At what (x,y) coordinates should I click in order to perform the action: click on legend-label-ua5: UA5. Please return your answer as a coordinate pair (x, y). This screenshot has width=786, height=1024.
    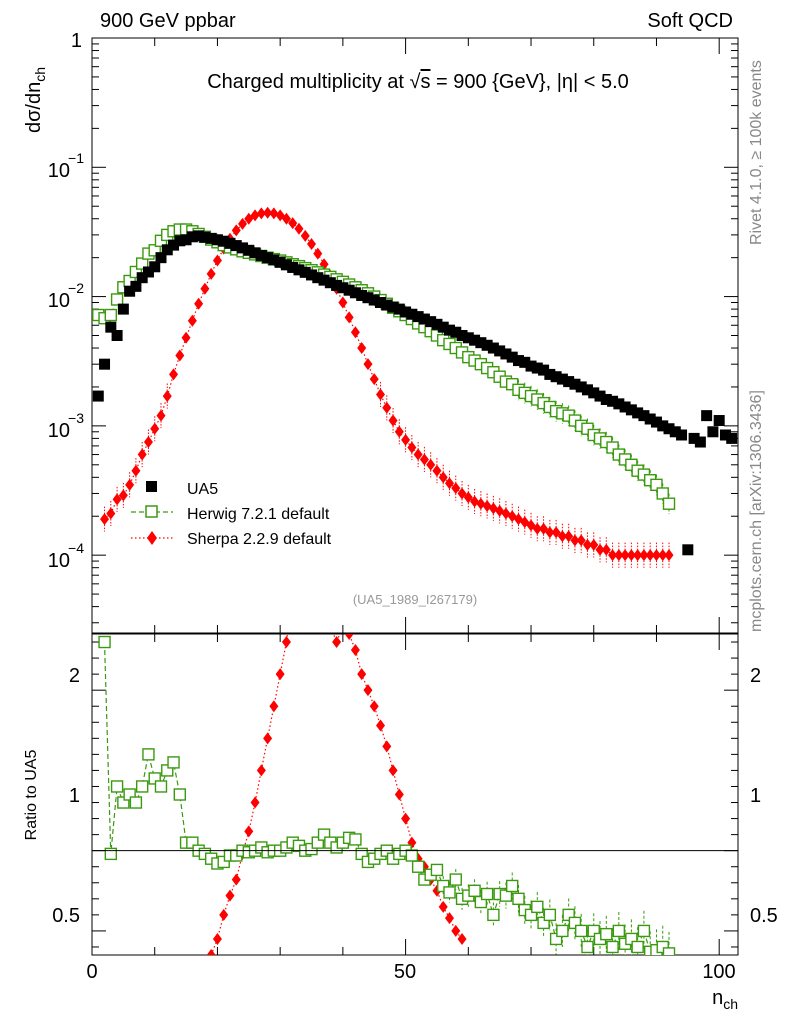
    Looking at the image, I should click on (202, 489).